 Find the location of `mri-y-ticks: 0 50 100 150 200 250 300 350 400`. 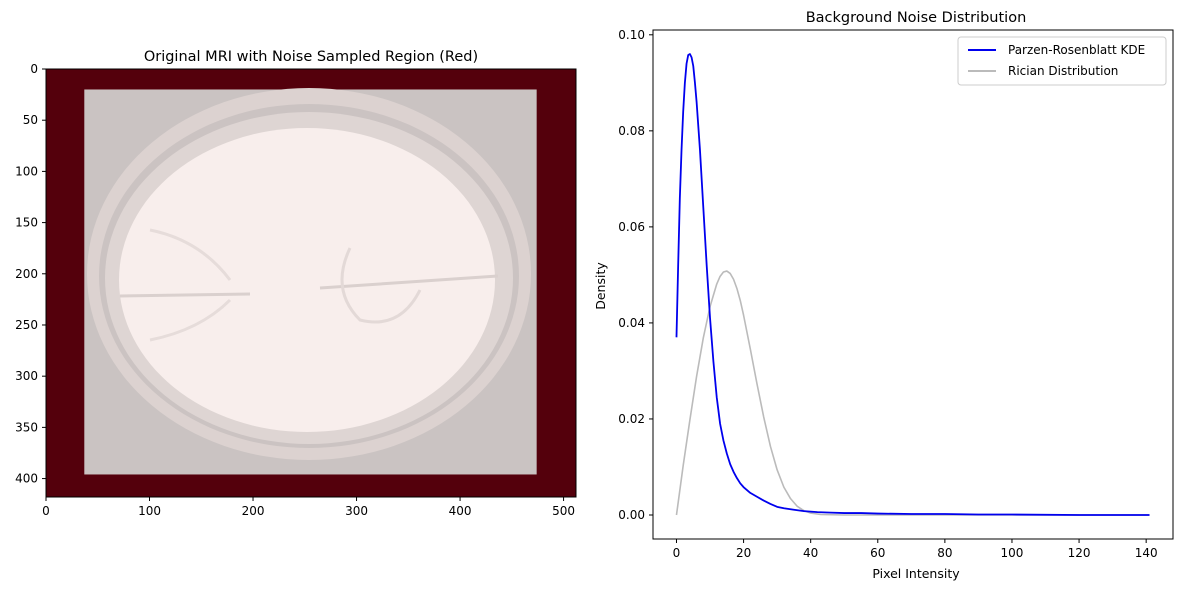

mri-y-ticks: 0 50 100 150 200 250 300 350 400 is located at coordinates (30, 274).